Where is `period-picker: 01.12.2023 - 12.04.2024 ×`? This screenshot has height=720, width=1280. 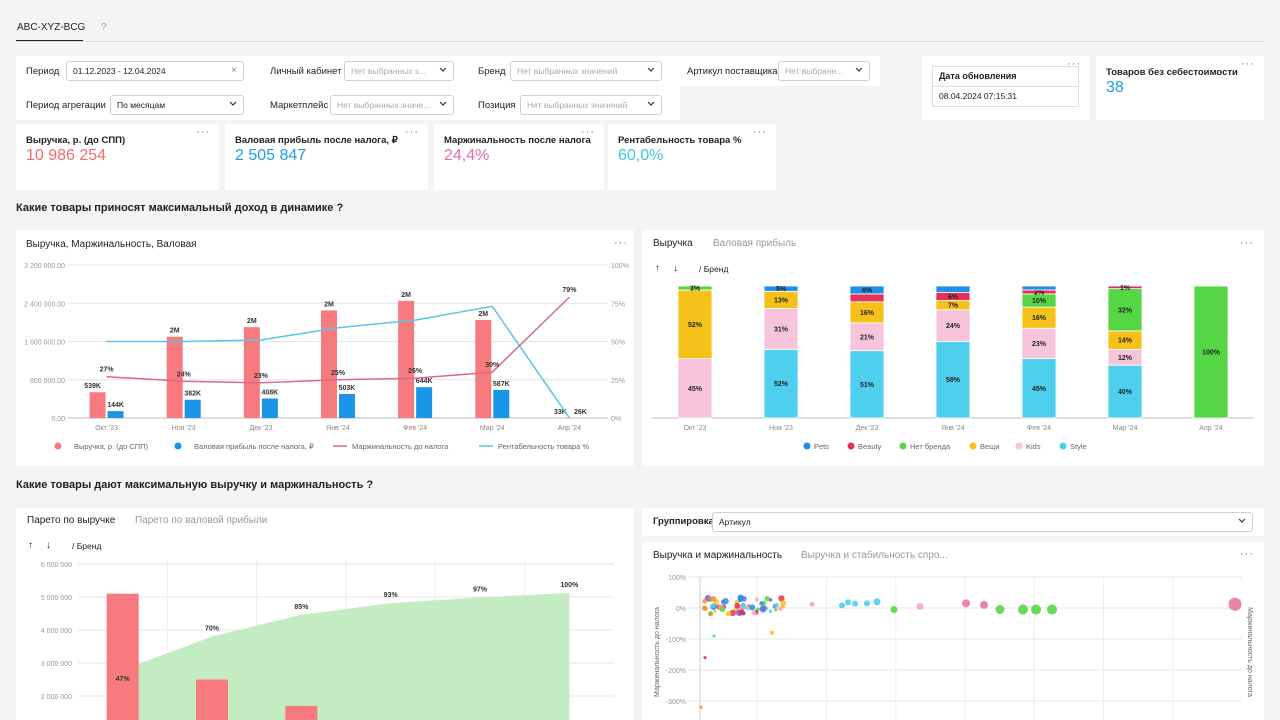 period-picker: 01.12.2023 - 12.04.2024 × is located at coordinates (155, 71).